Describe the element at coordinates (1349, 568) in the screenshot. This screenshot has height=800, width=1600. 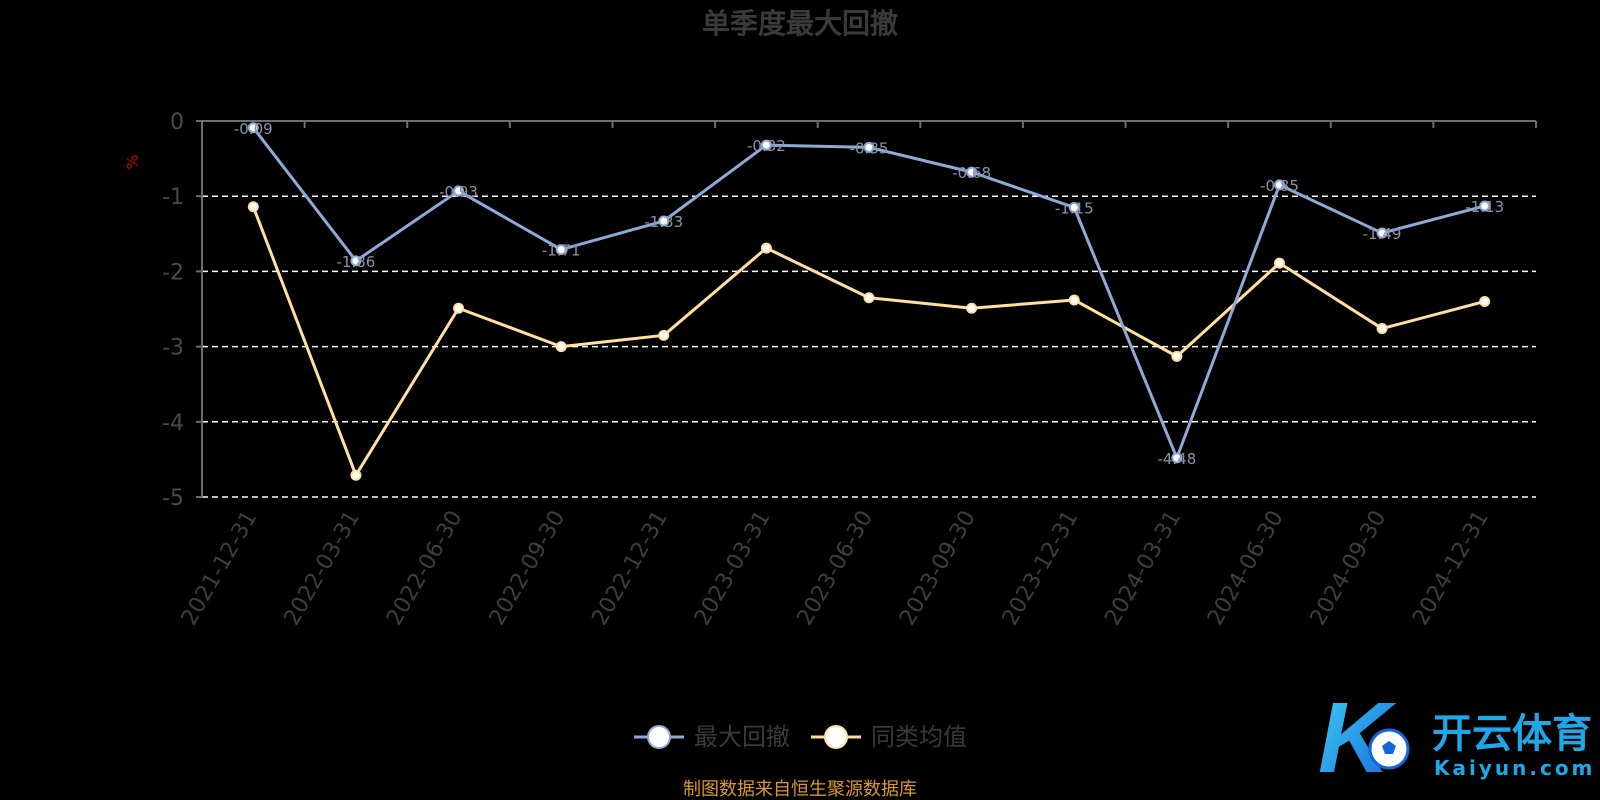
I see `x-tick-label: 2024-09-30` at that location.